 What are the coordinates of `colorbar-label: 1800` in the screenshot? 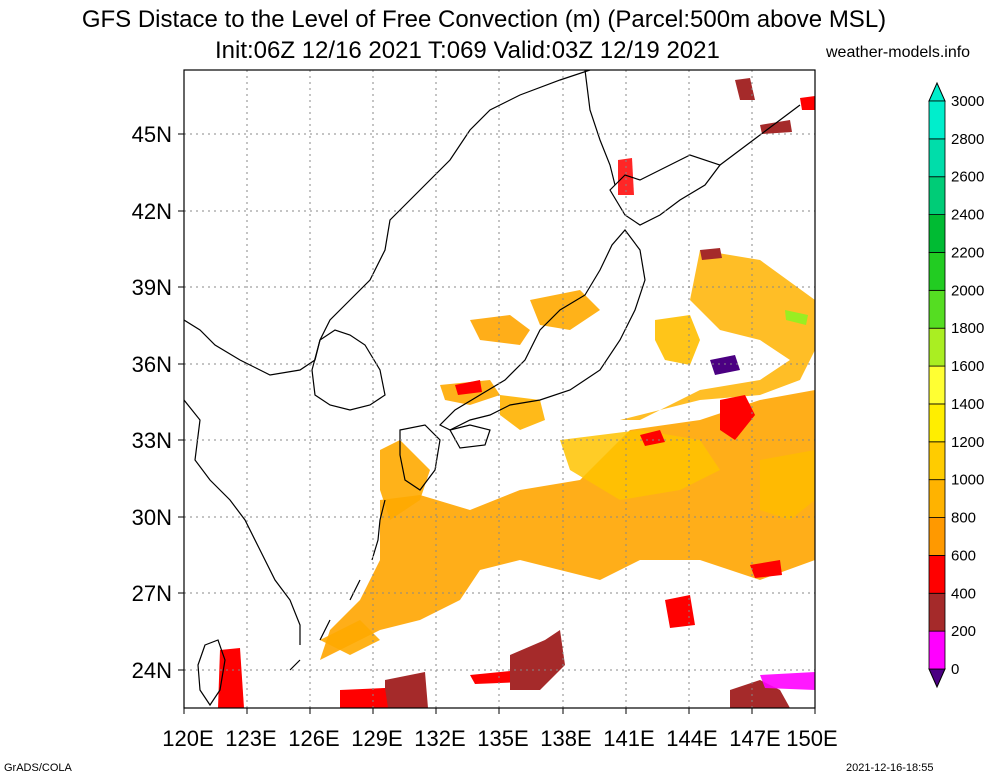 It's located at (967, 328).